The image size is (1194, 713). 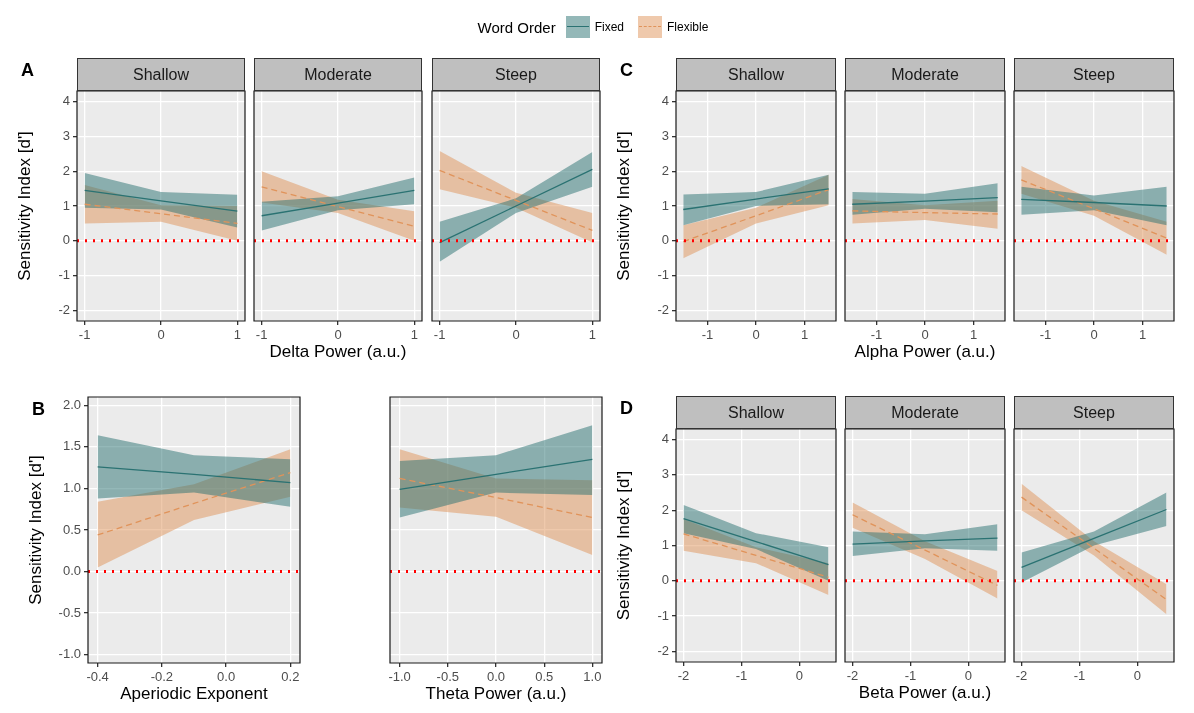 I want to click on text: B, so click(x=38, y=409).